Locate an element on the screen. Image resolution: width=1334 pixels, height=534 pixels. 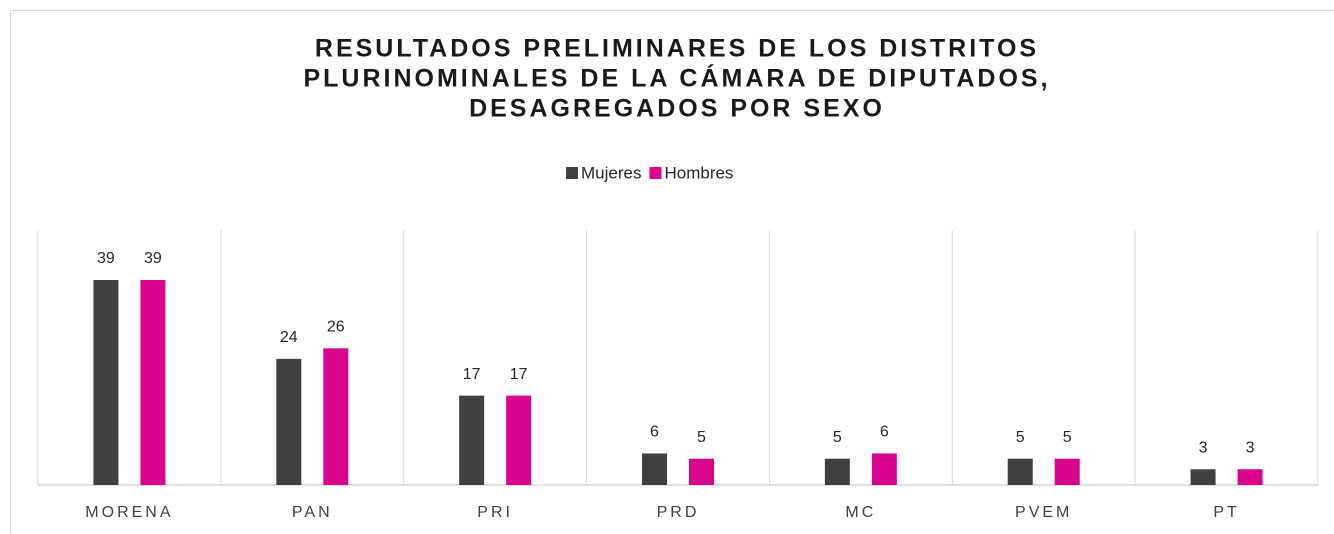
x-tick-label: PRI is located at coordinates (495, 512).